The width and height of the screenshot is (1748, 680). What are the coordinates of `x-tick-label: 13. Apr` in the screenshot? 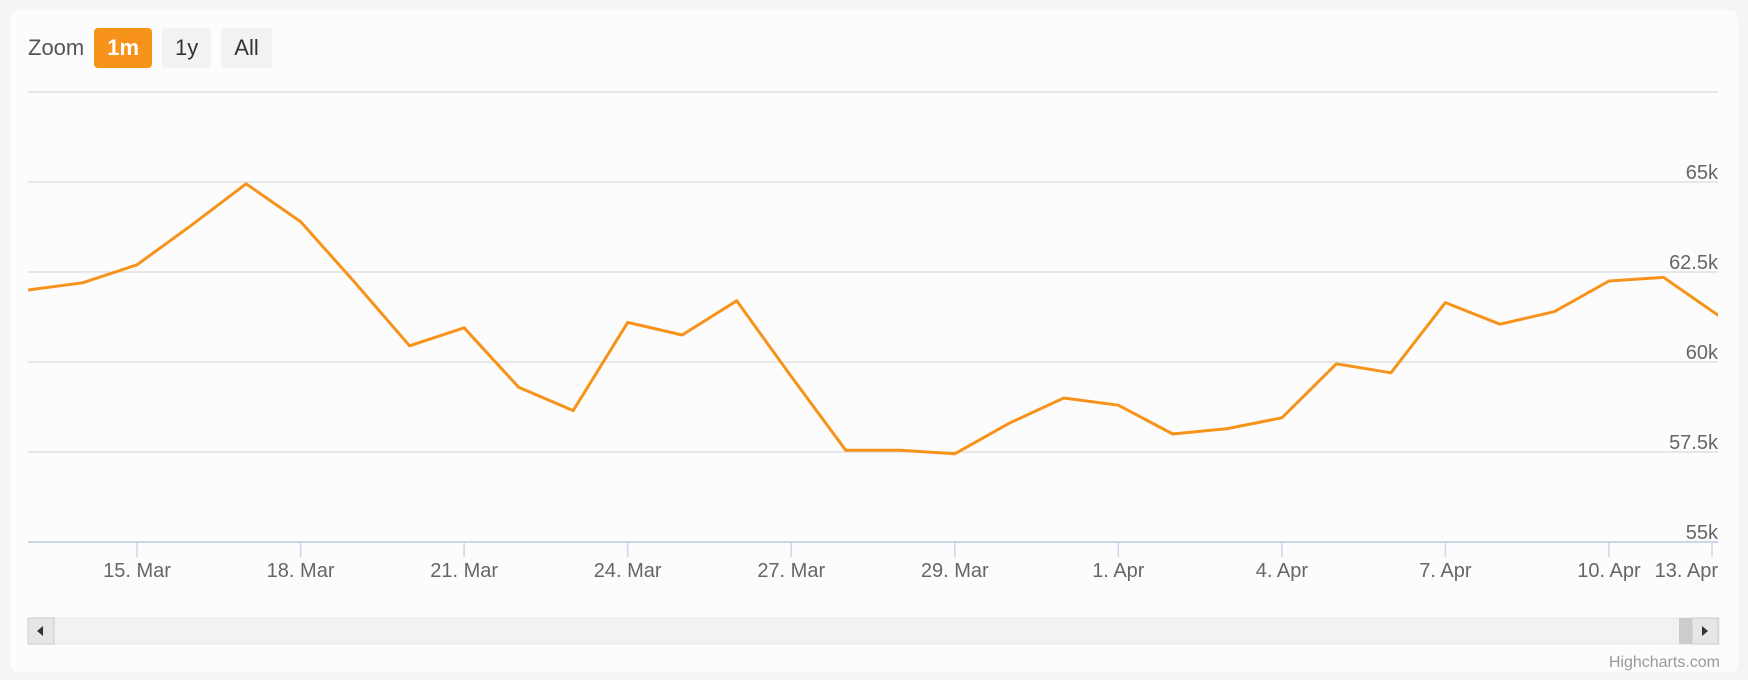 It's located at (1687, 571).